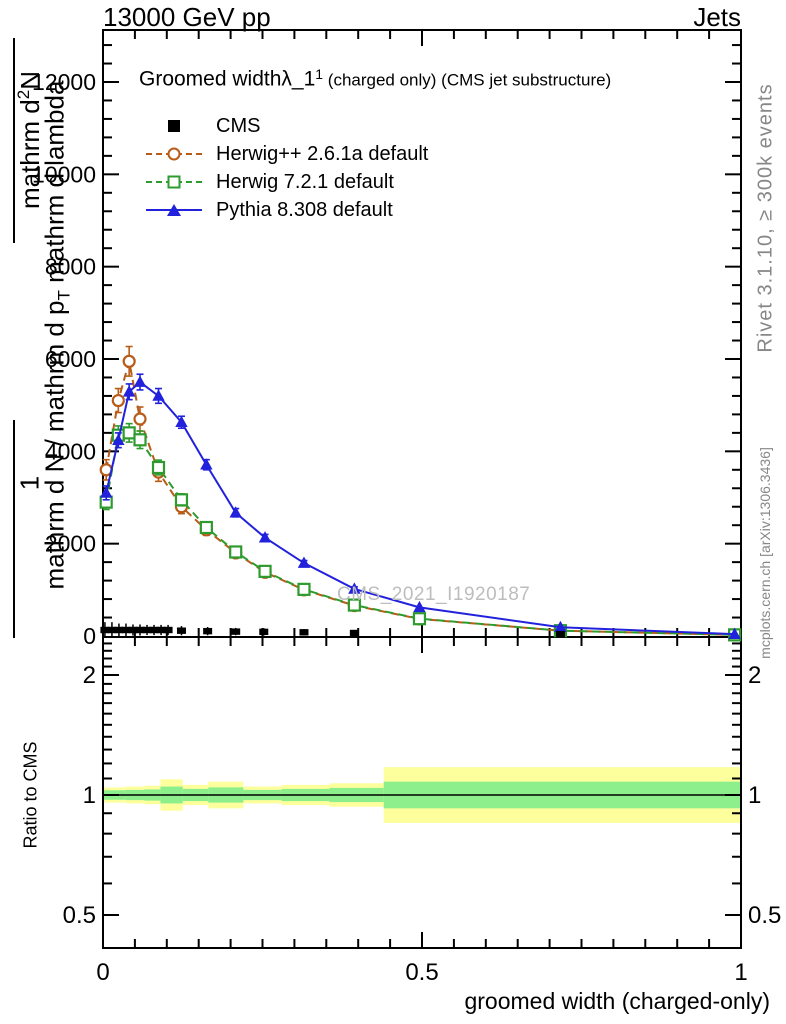 The image size is (786, 1024). Describe the element at coordinates (765, 553) in the screenshot. I see `mcplots-credit-label: mcplots.cern.ch [arXiv:1306.3436]` at that location.